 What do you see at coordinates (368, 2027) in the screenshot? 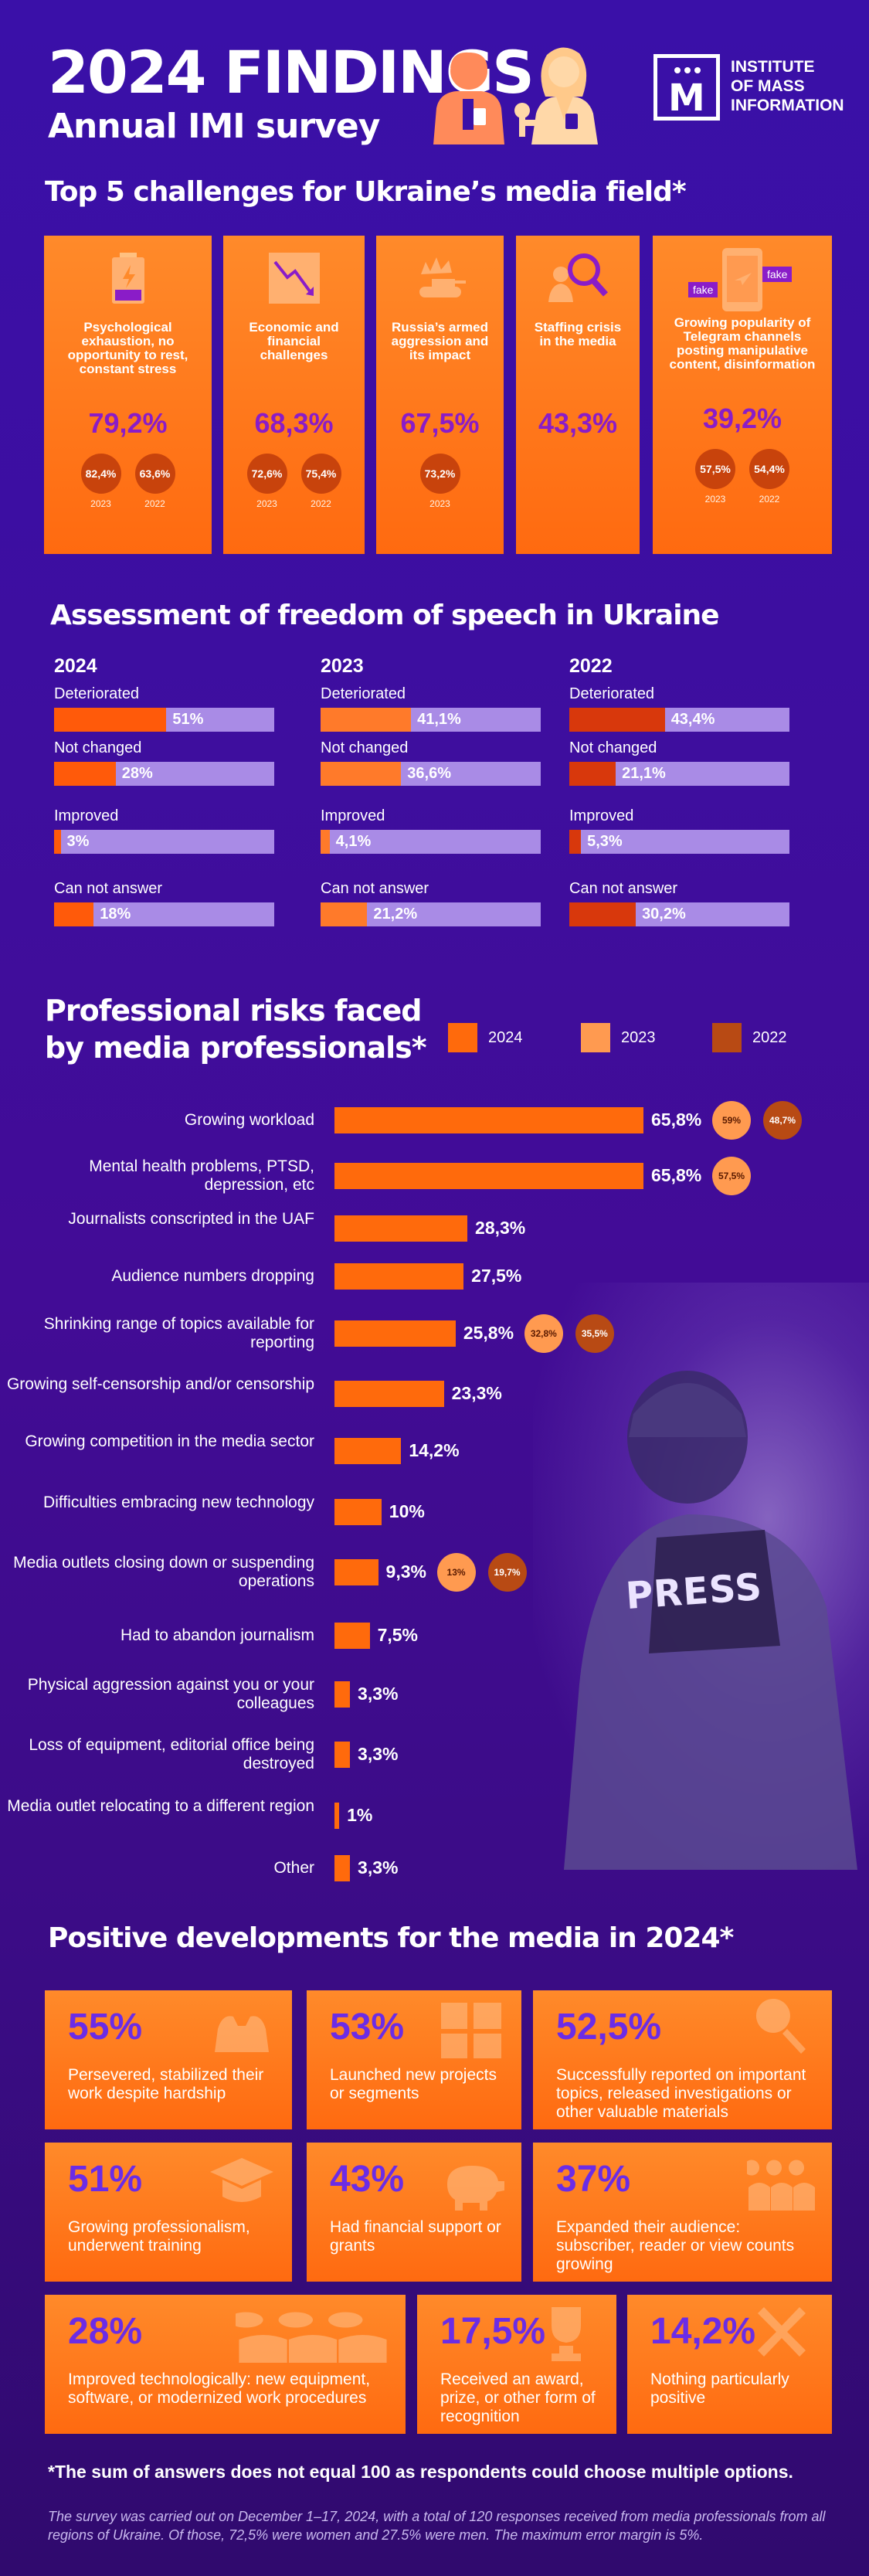
I see `positive-value: 53%` at bounding box center [368, 2027].